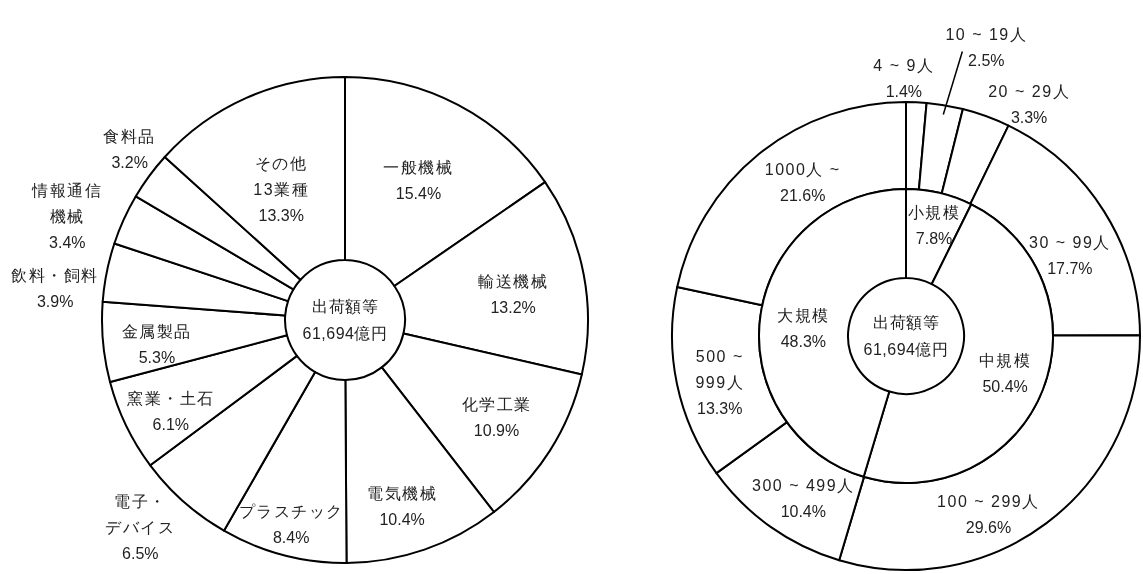  I want to click on slice-label: 電子・デバイス, so click(140, 515).